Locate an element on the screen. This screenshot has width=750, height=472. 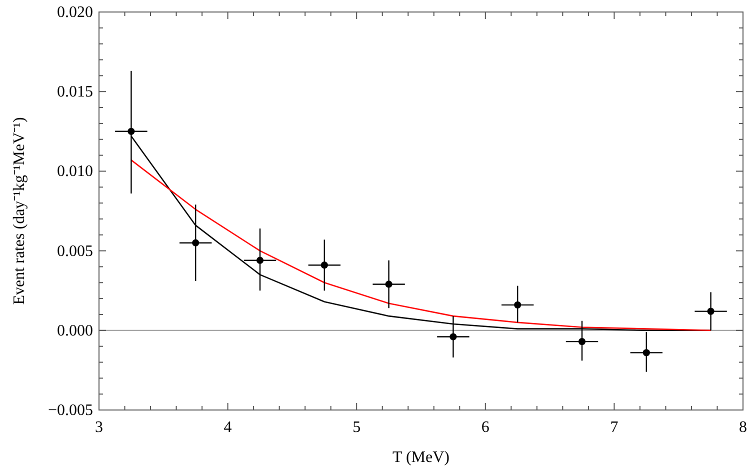
x-tick-label: 4 is located at coordinates (228, 427).